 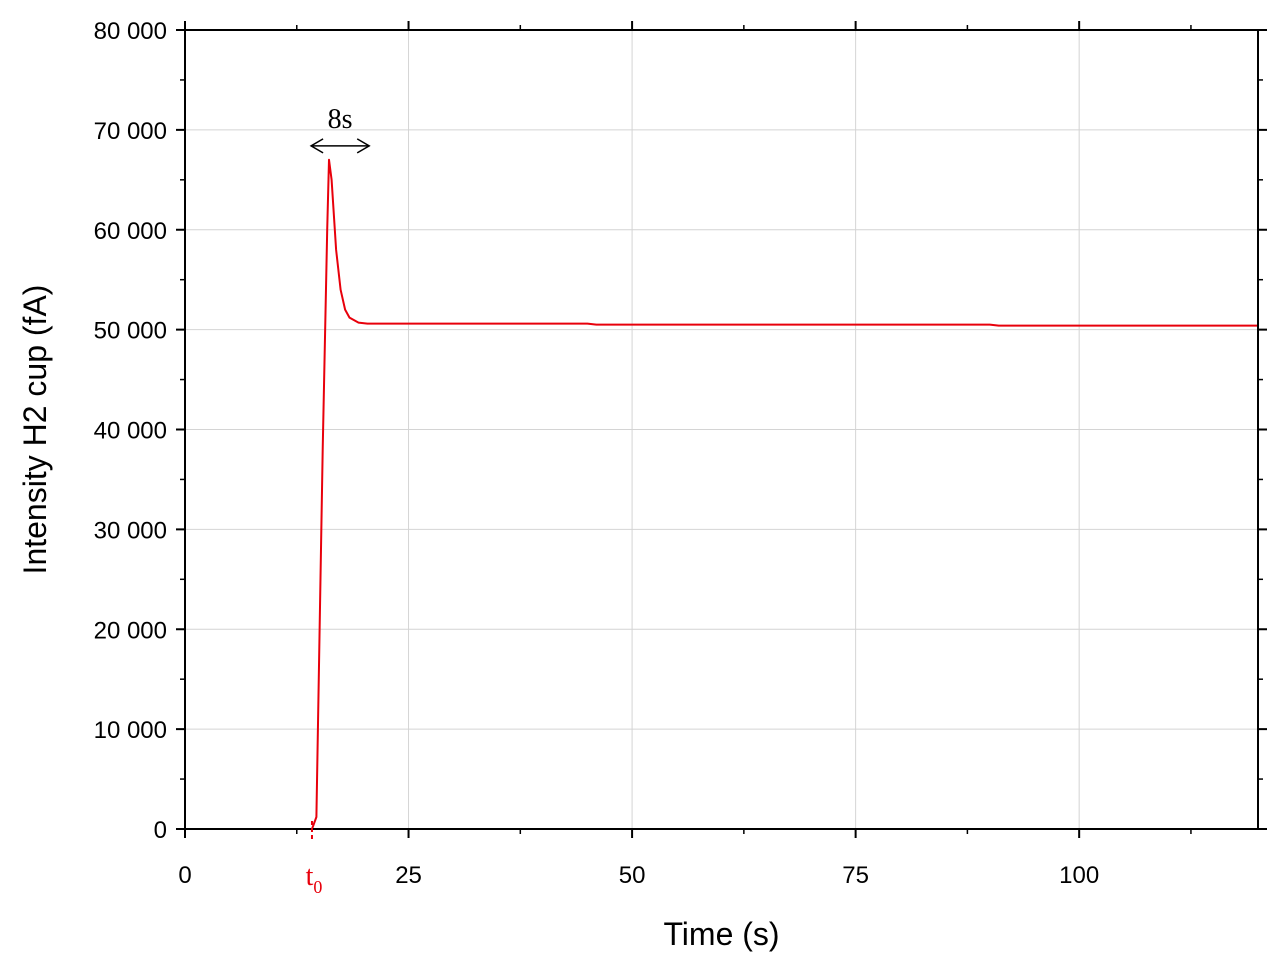 I want to click on x-tick-label: 50, so click(x=632, y=875).